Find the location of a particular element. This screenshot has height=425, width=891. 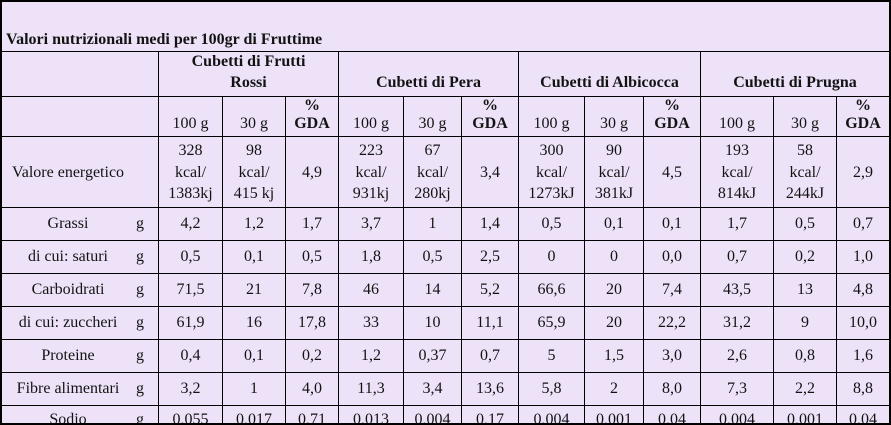

value-cell: 1 is located at coordinates (432, 225).